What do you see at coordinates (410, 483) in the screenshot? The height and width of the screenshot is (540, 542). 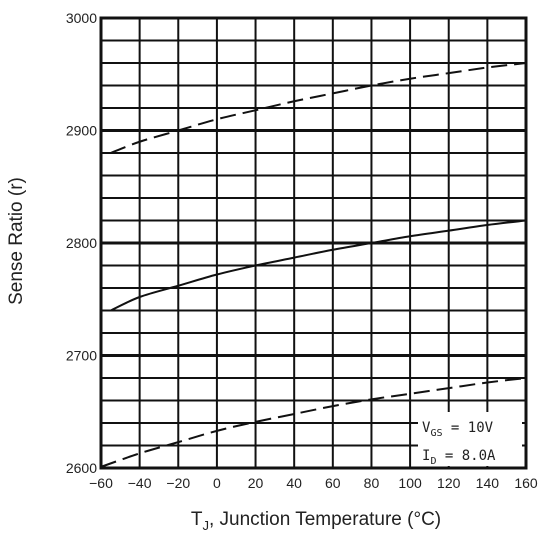 I see `x-tick-label: 100` at bounding box center [410, 483].